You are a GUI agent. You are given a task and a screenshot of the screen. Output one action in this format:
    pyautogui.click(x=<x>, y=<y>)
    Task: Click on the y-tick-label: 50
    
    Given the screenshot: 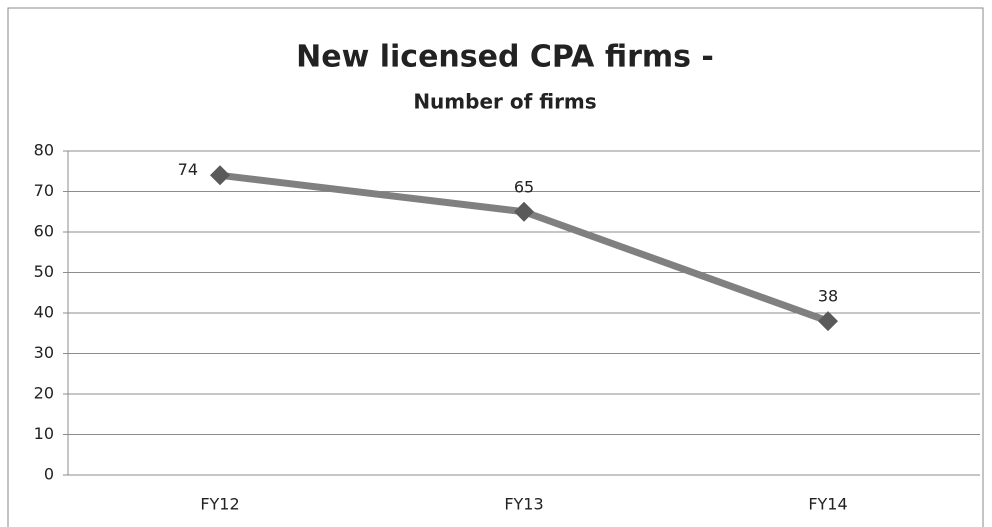 What is the action you would take?
    pyautogui.click(x=44, y=271)
    